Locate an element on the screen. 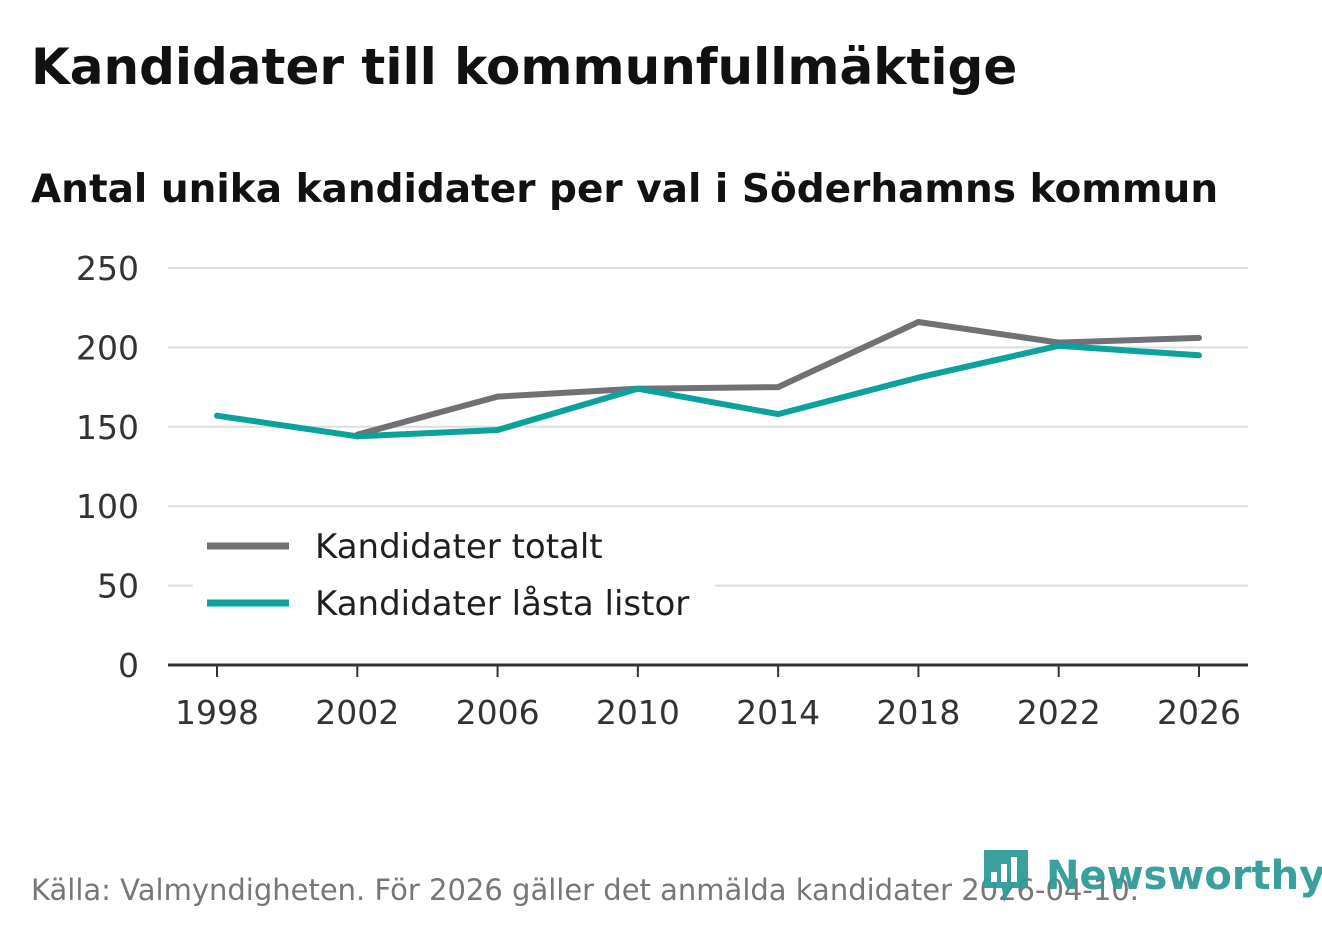 Image resolution: width=1322 pixels, height=939 pixels. brand-logo: Newsworthy is located at coordinates (1152, 876).